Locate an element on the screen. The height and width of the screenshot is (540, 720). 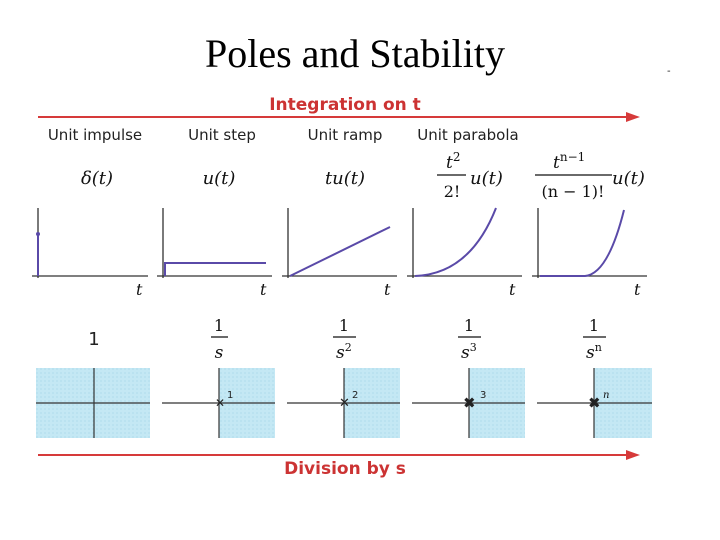
s-plane-2: ✕ 1 is located at coordinates (218, 403).